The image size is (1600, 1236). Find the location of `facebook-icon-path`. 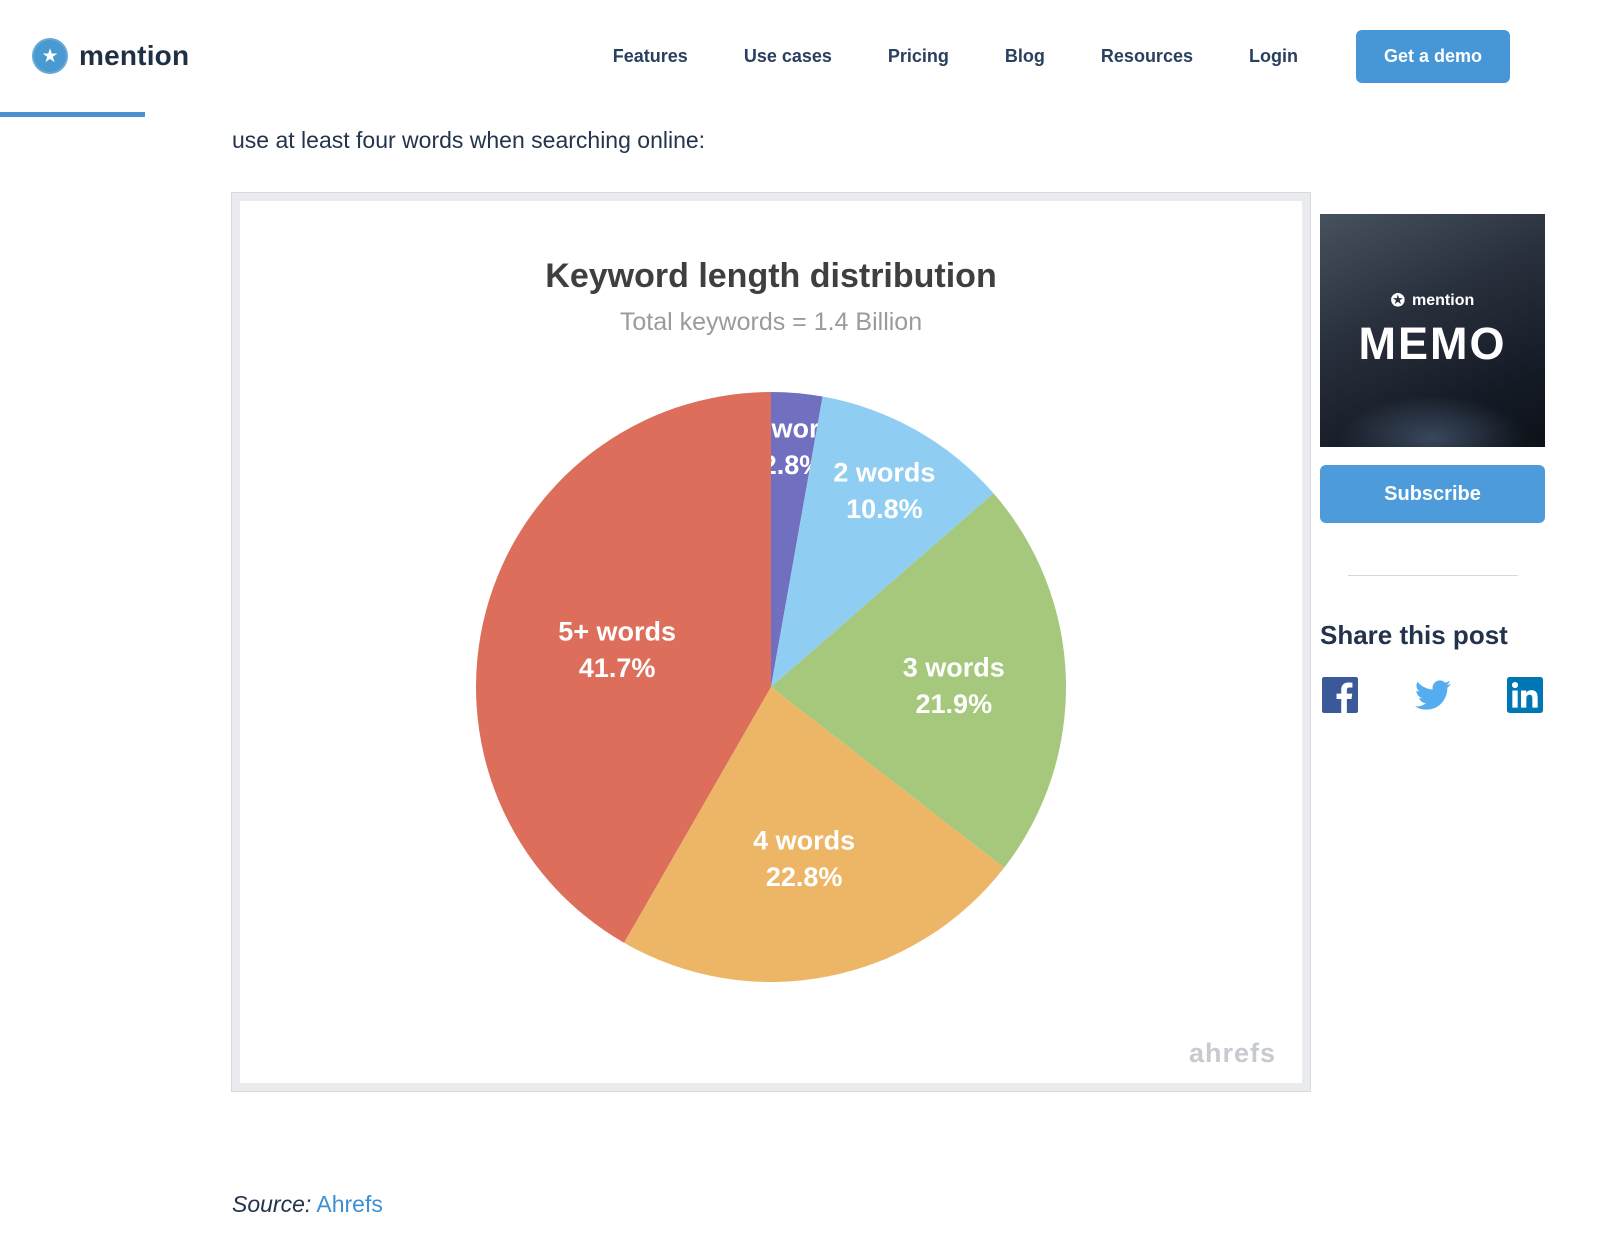

facebook-icon-path is located at coordinates (1340, 695).